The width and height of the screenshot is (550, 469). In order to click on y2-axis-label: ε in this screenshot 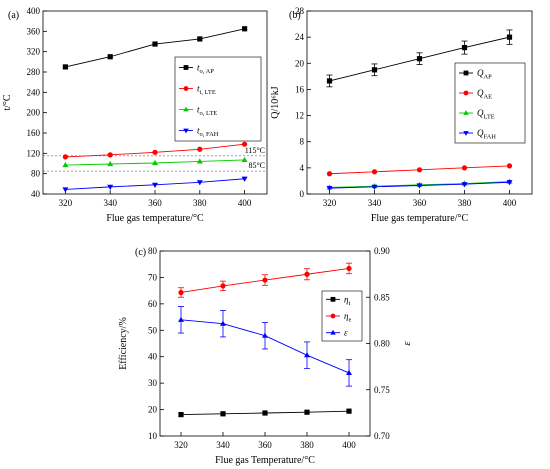, I will do `click(407, 343)`.